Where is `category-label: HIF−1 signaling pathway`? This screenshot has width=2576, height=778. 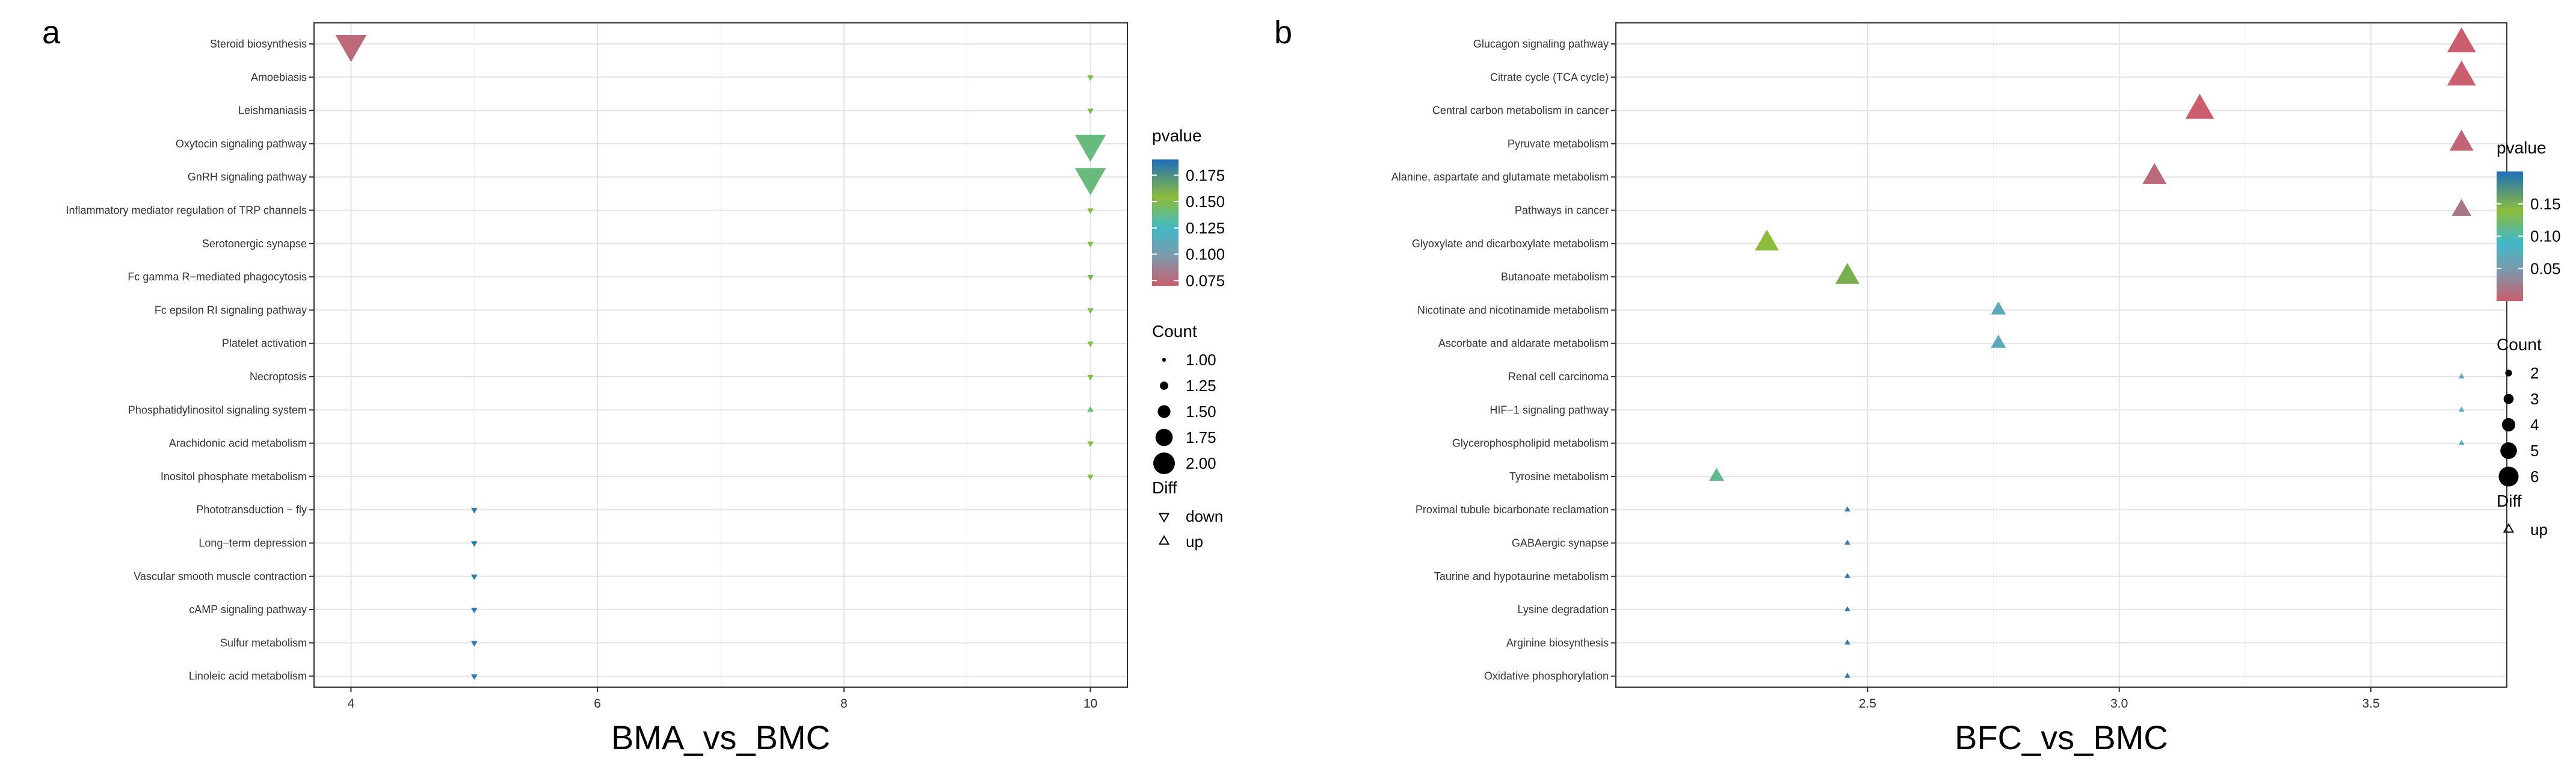
category-label: HIF−1 signaling pathway is located at coordinates (1549, 410).